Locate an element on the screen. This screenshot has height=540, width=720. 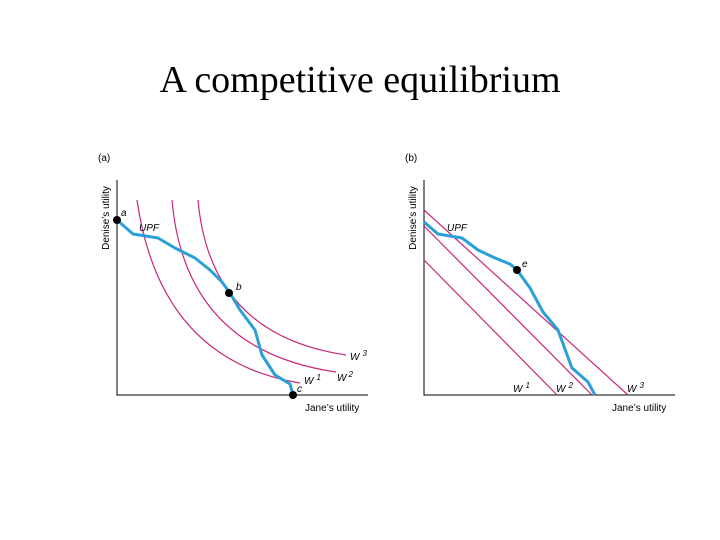
axes is located at coordinates (242, 288).